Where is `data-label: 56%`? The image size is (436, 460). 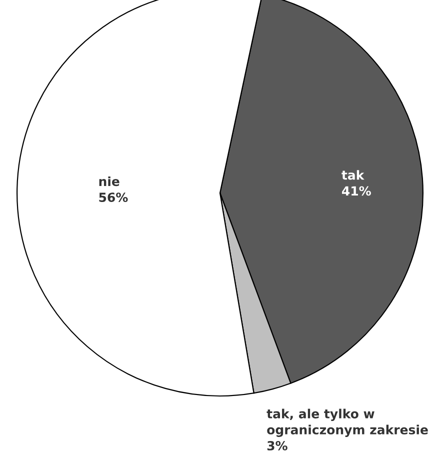 data-label: 56% is located at coordinates (113, 197).